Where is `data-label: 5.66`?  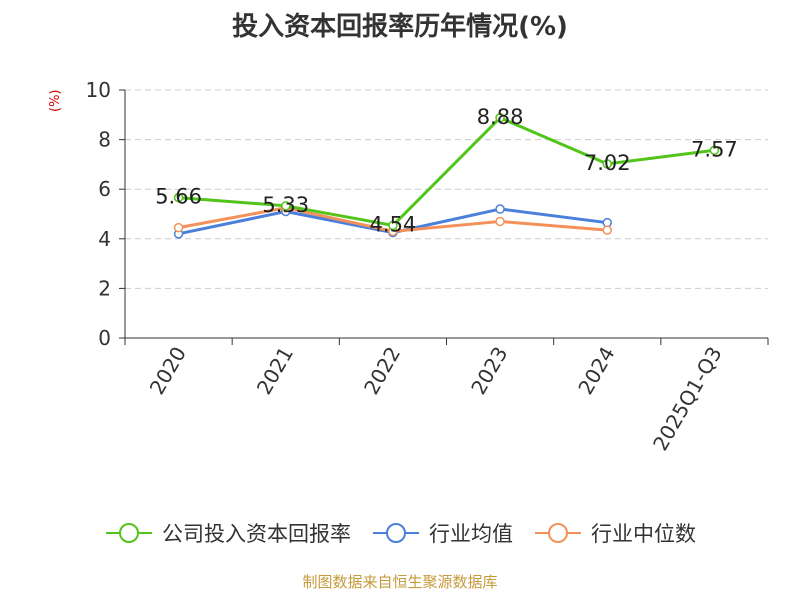 data-label: 5.66 is located at coordinates (178, 197).